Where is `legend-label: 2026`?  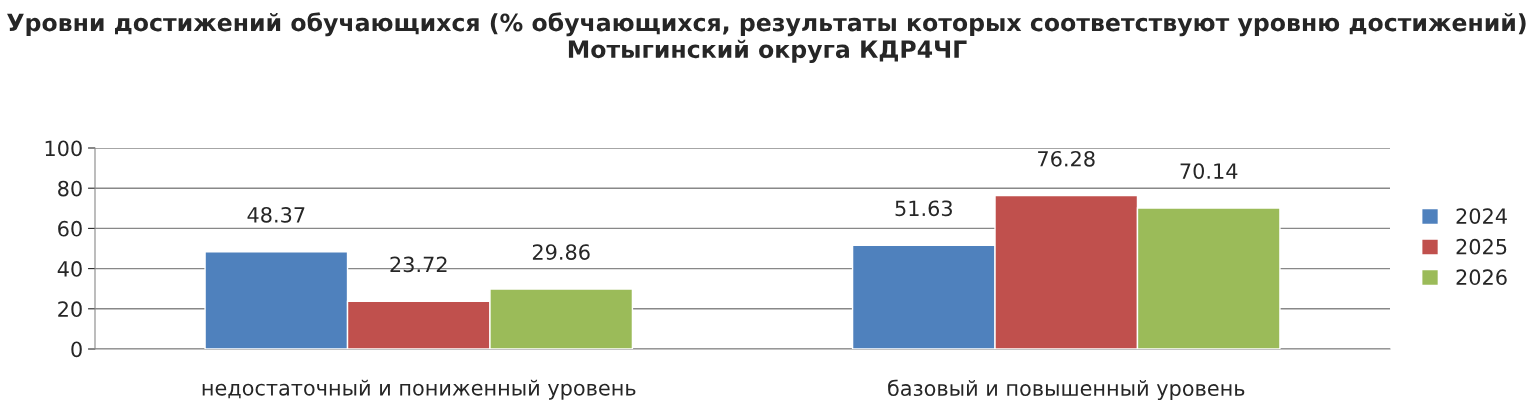 legend-label: 2026 is located at coordinates (1481, 277).